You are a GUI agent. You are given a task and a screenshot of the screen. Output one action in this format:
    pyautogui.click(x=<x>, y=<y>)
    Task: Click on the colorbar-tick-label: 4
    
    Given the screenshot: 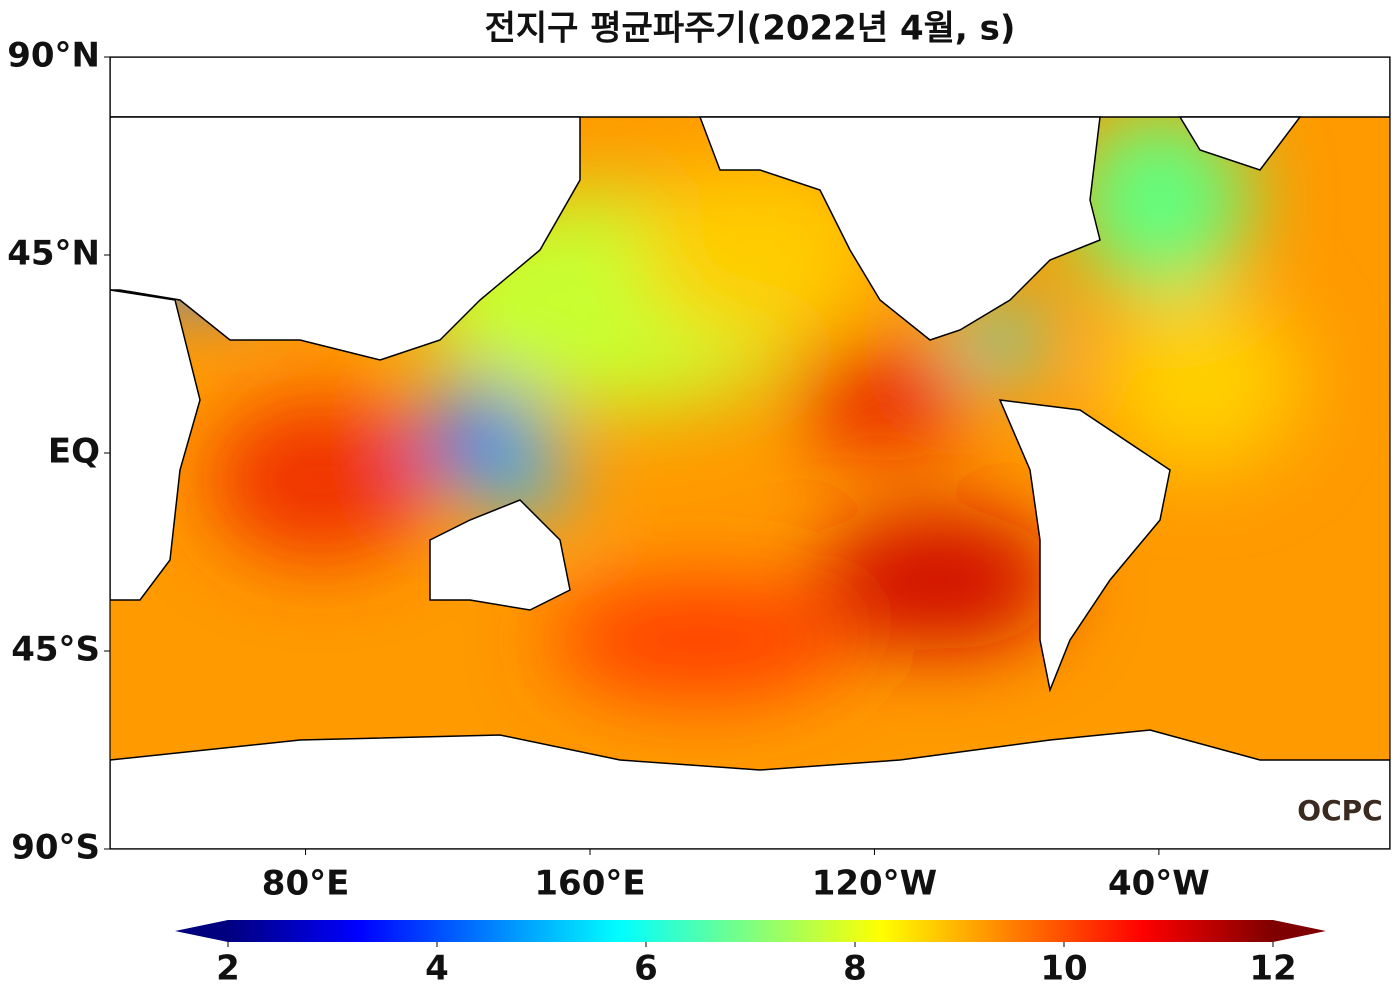 What is the action you would take?
    pyautogui.click(x=437, y=969)
    